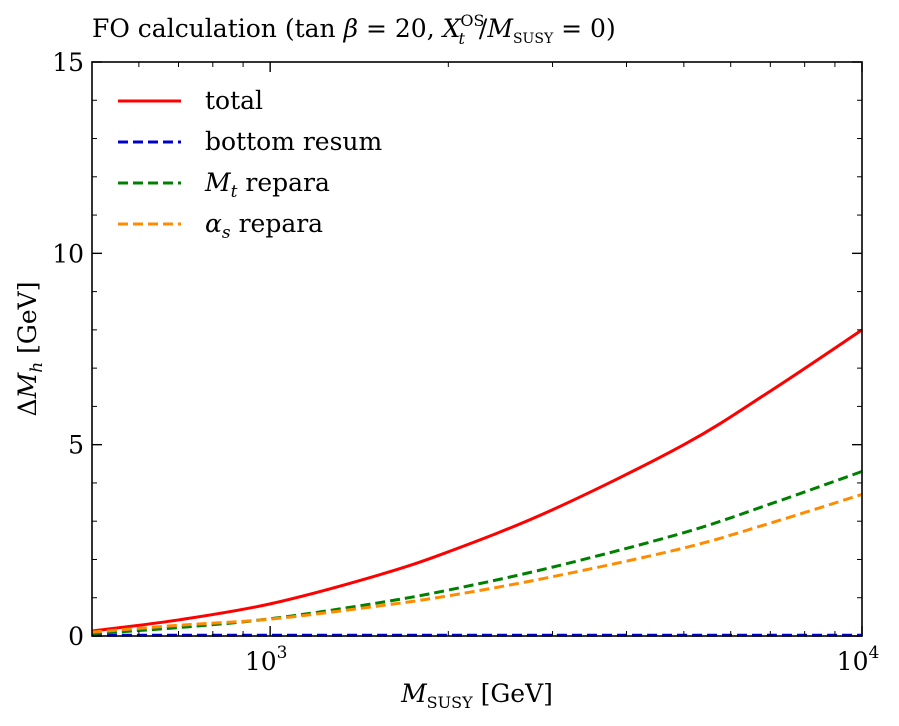 This screenshot has height=726, width=899. I want to click on x-tick-exp: 4, so click(873, 653).